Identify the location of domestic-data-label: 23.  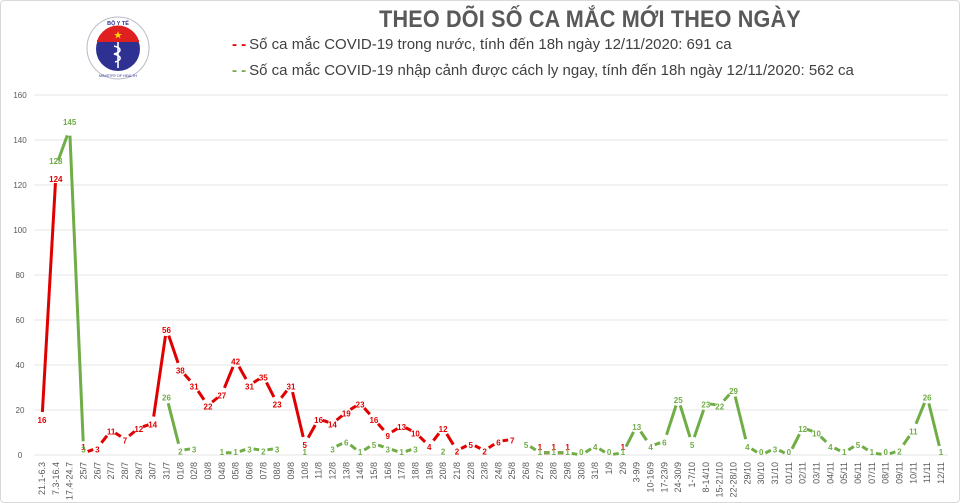
(360, 404).